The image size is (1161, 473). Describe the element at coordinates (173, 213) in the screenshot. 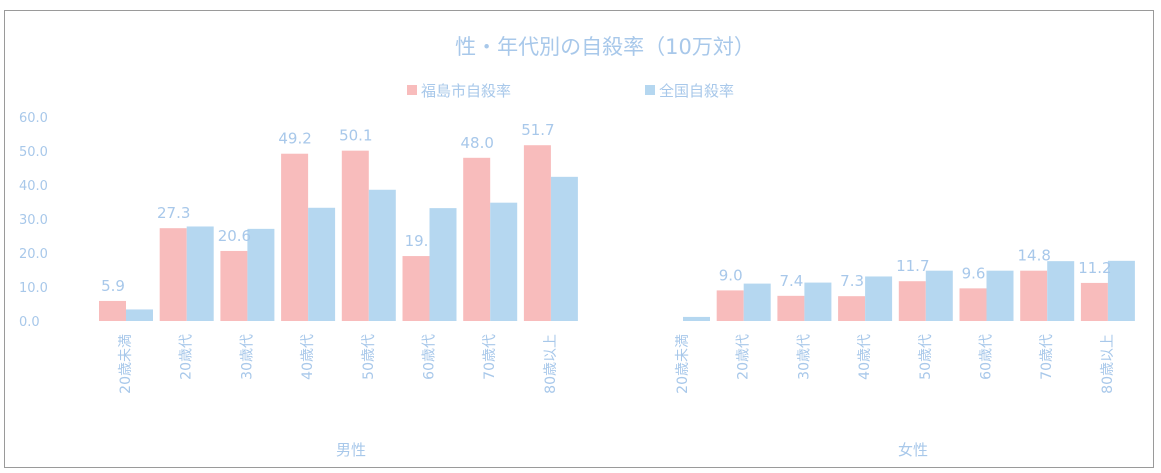

I see `data-label: 27.3` at that location.